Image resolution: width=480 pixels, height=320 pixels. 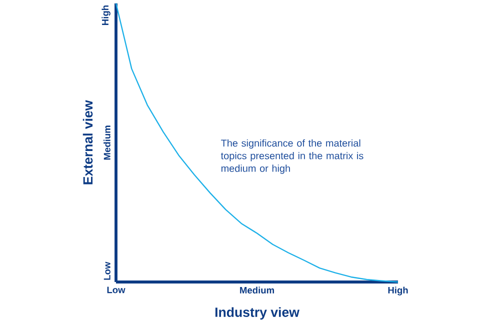 What do you see at coordinates (106, 15) in the screenshot?
I see `text: High` at bounding box center [106, 15].